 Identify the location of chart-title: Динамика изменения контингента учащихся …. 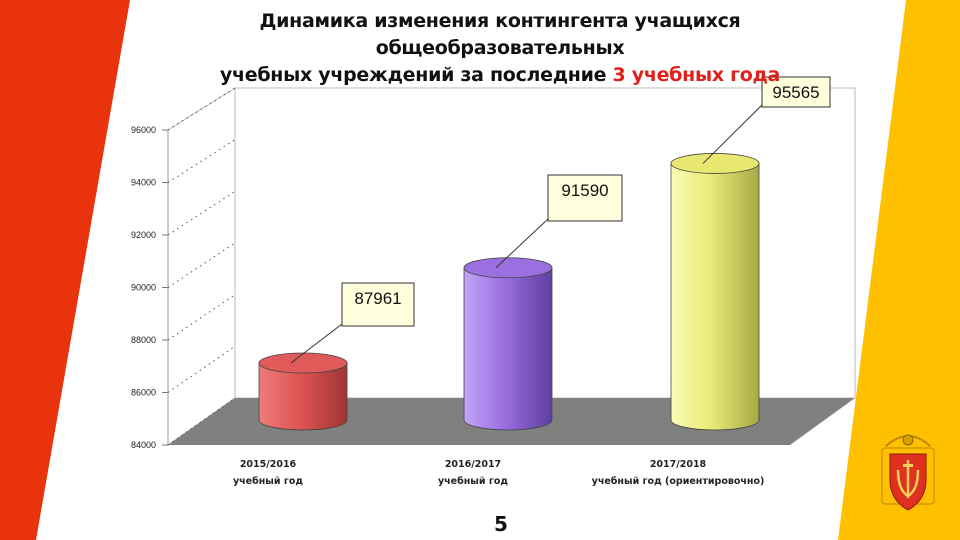
(500, 48).